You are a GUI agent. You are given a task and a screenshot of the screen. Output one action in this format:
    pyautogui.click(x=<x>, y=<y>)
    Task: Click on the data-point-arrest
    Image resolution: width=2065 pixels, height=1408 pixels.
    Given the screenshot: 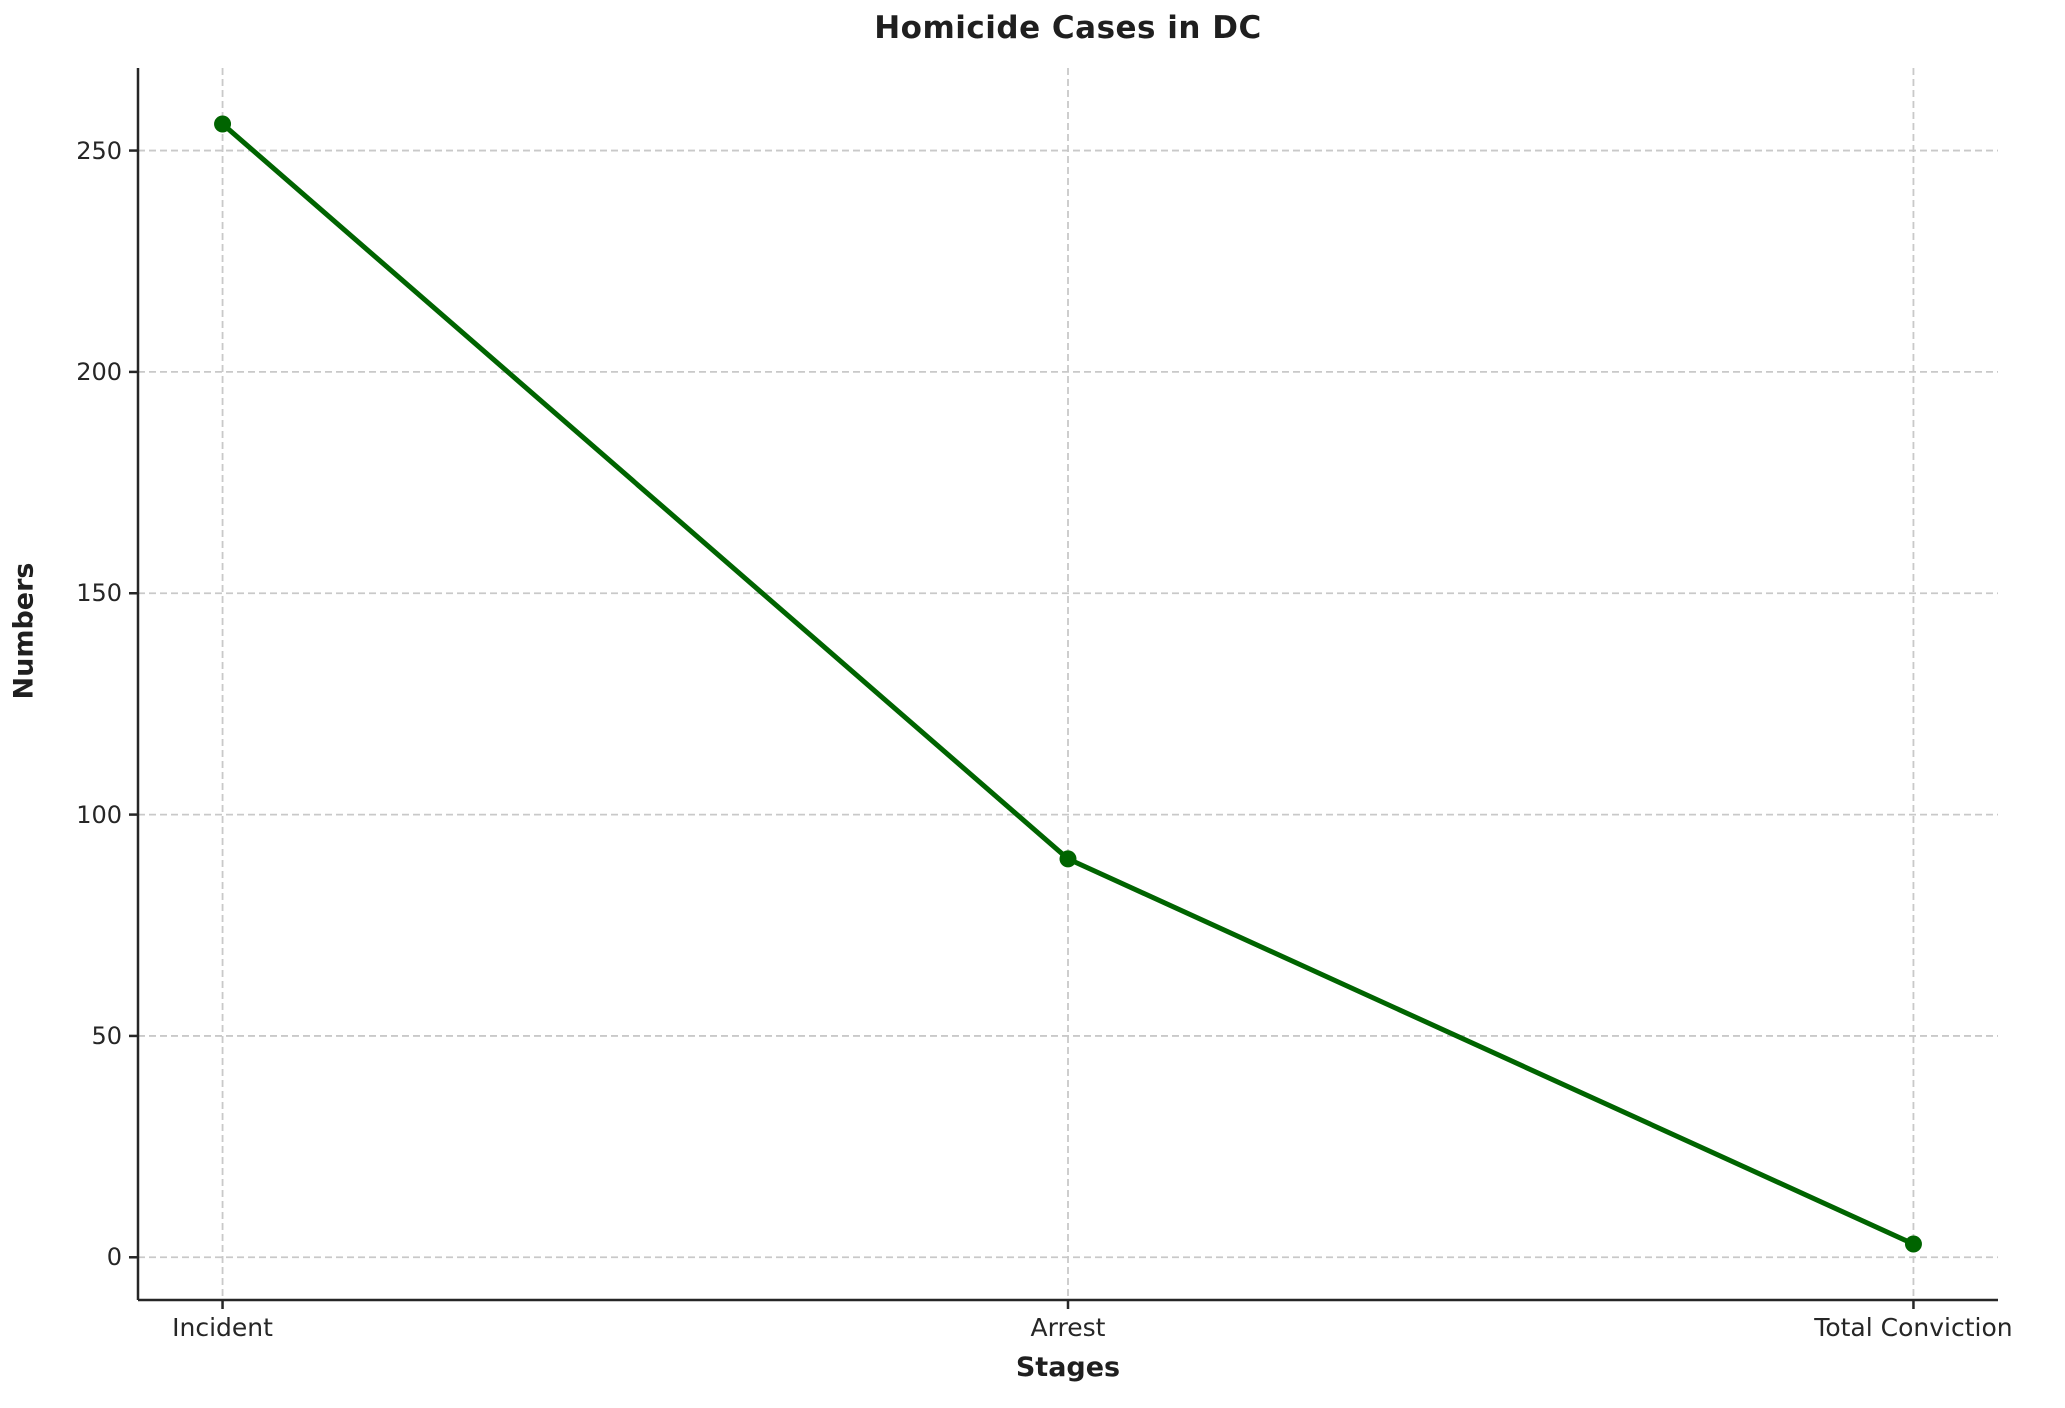 What is the action you would take?
    pyautogui.click(x=1068, y=859)
    